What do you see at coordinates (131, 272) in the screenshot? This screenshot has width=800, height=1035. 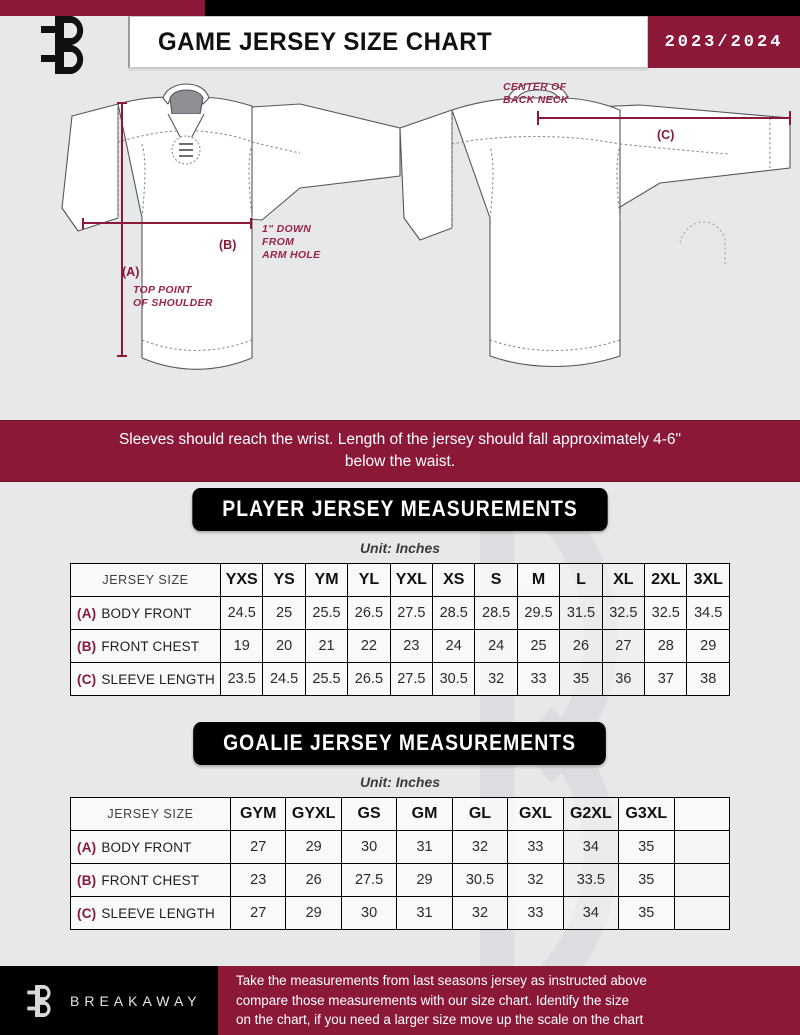 I see `measure-label-a: (A)` at bounding box center [131, 272].